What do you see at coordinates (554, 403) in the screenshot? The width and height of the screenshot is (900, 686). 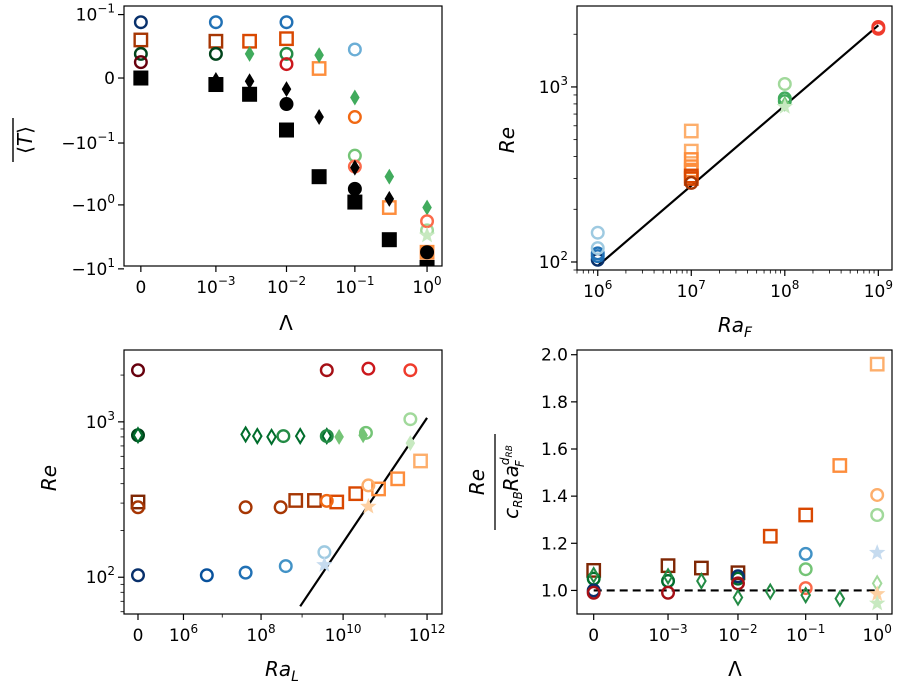 I see `y-tick-label: 1.8` at bounding box center [554, 403].